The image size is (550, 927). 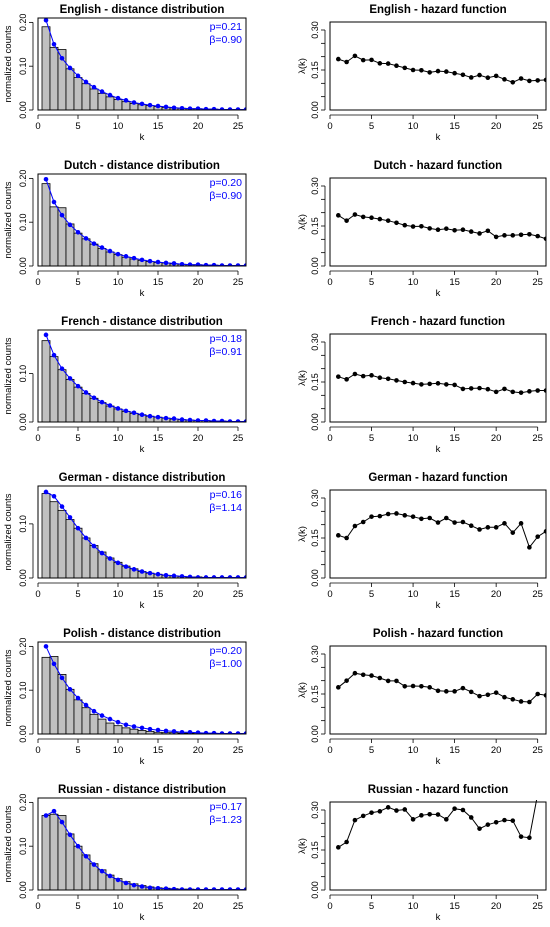 I want to click on parameter-label: β=1.00, so click(x=225, y=664).